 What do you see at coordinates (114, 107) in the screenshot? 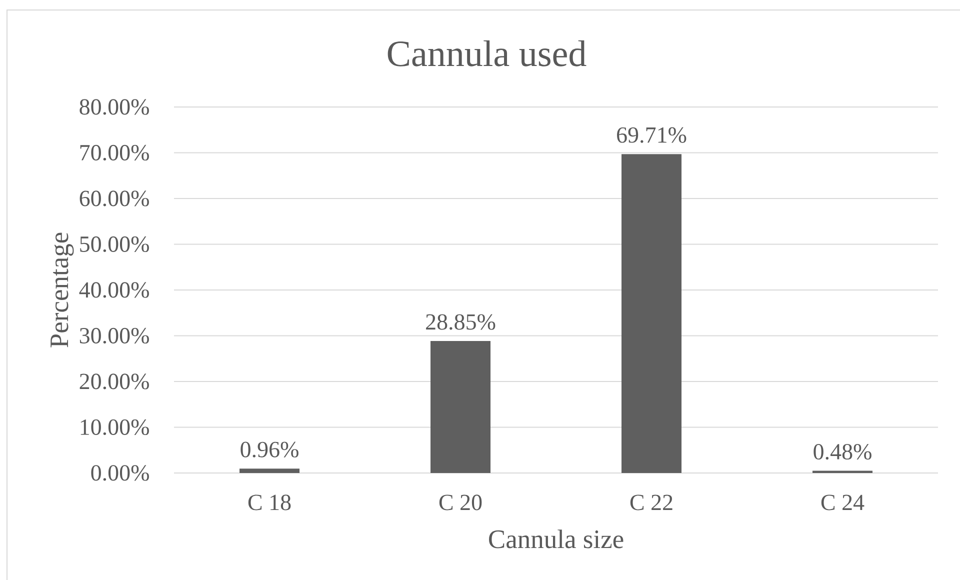
I see `y-tick-label: 80.00%` at bounding box center [114, 107].